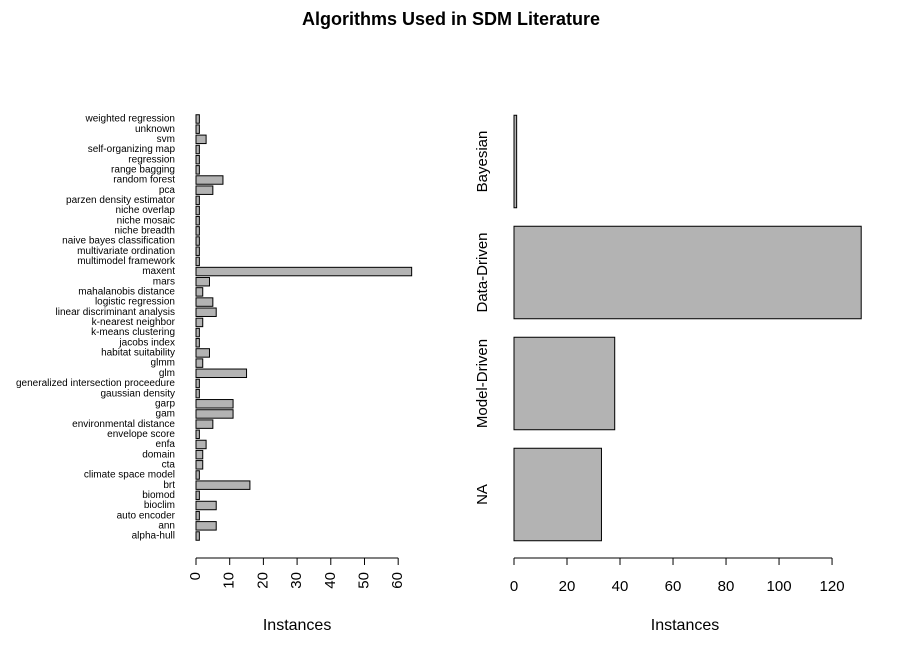  I want to click on category-label: niche mosaic, so click(146, 220).